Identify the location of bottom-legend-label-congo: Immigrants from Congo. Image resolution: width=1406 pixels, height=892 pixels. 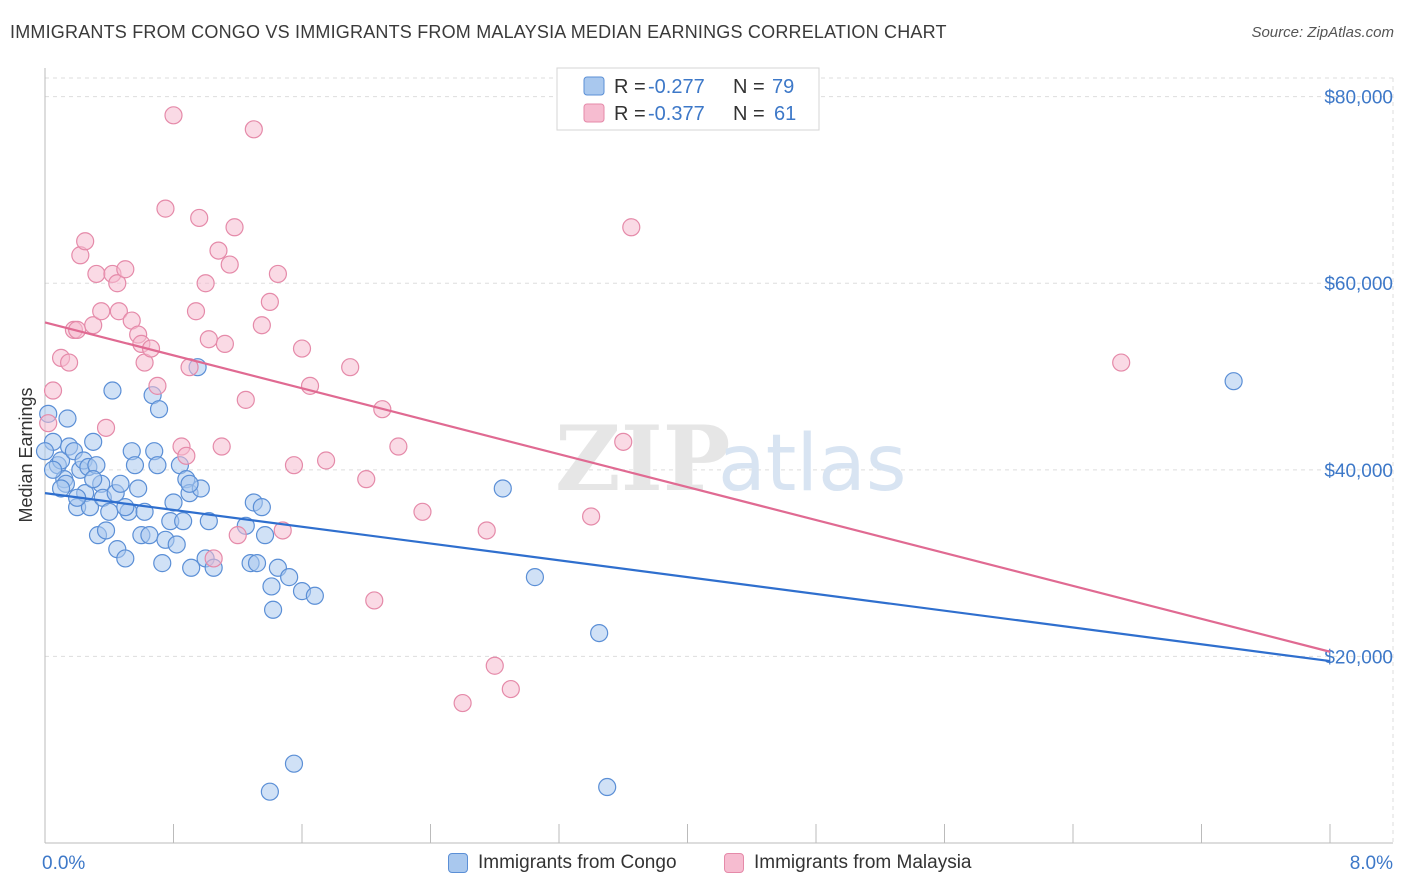
(577, 862).